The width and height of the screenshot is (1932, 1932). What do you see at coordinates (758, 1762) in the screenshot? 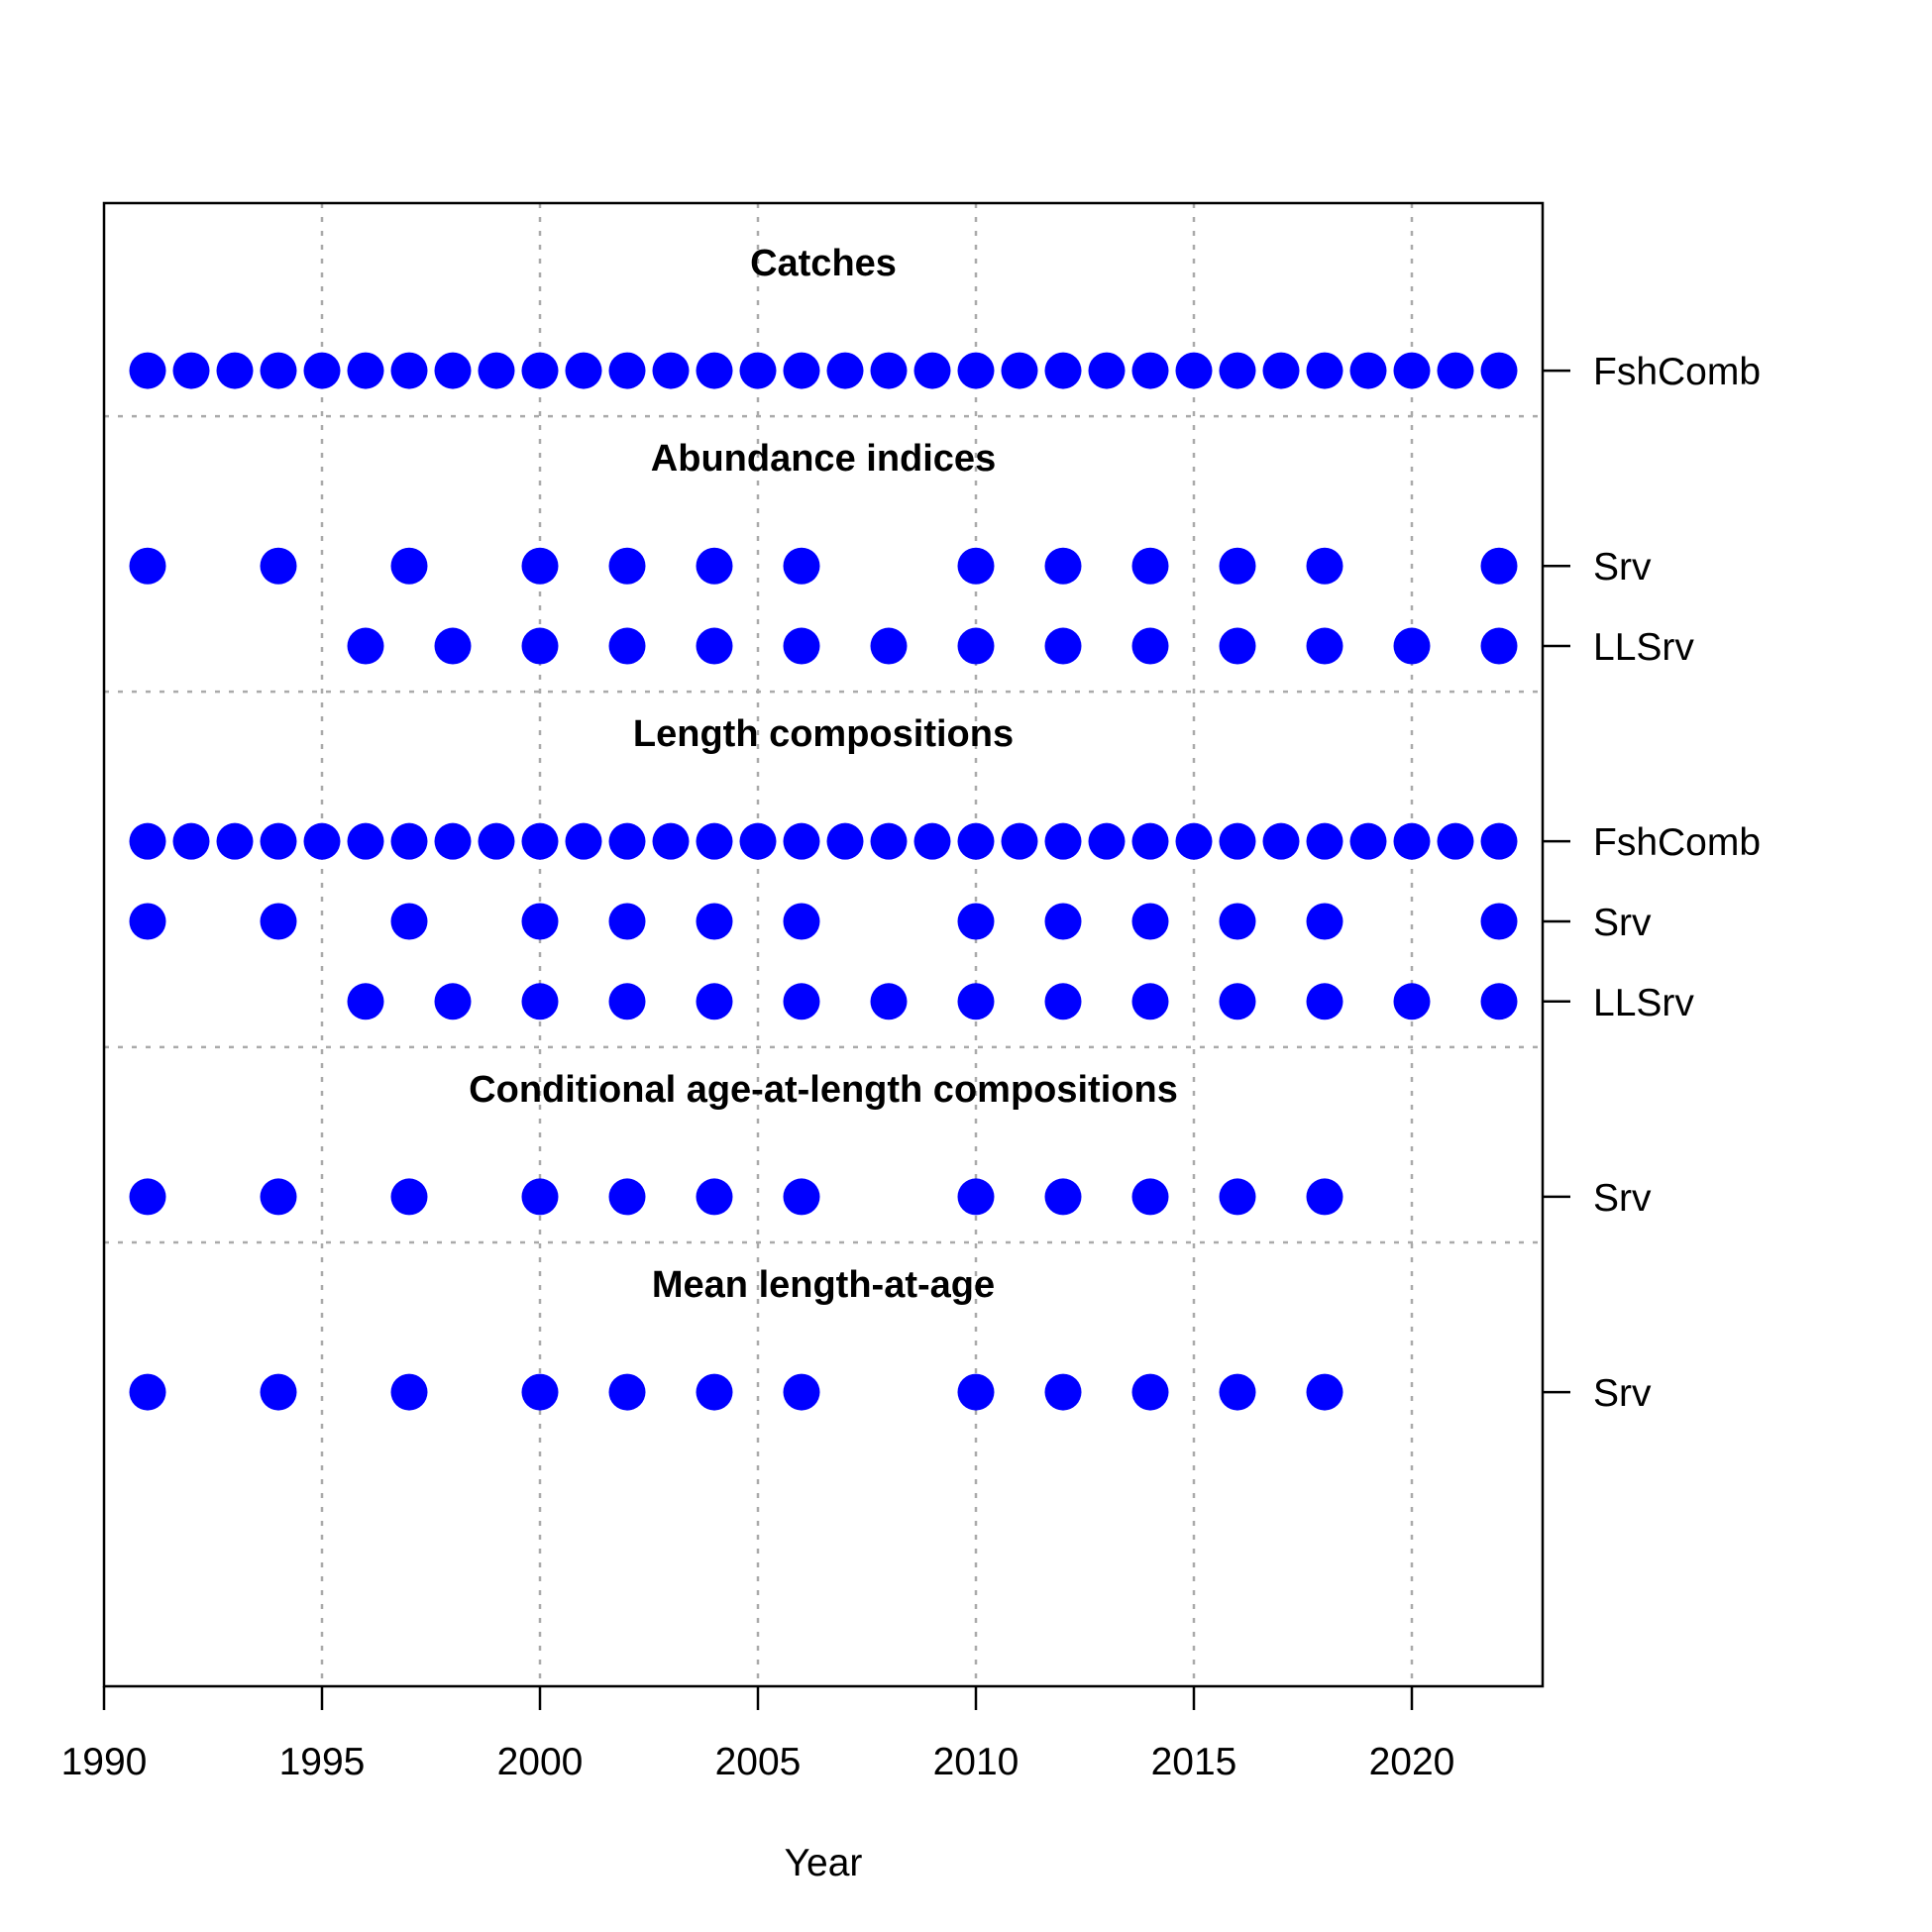
I see `x-tick-label: 2005` at bounding box center [758, 1762].